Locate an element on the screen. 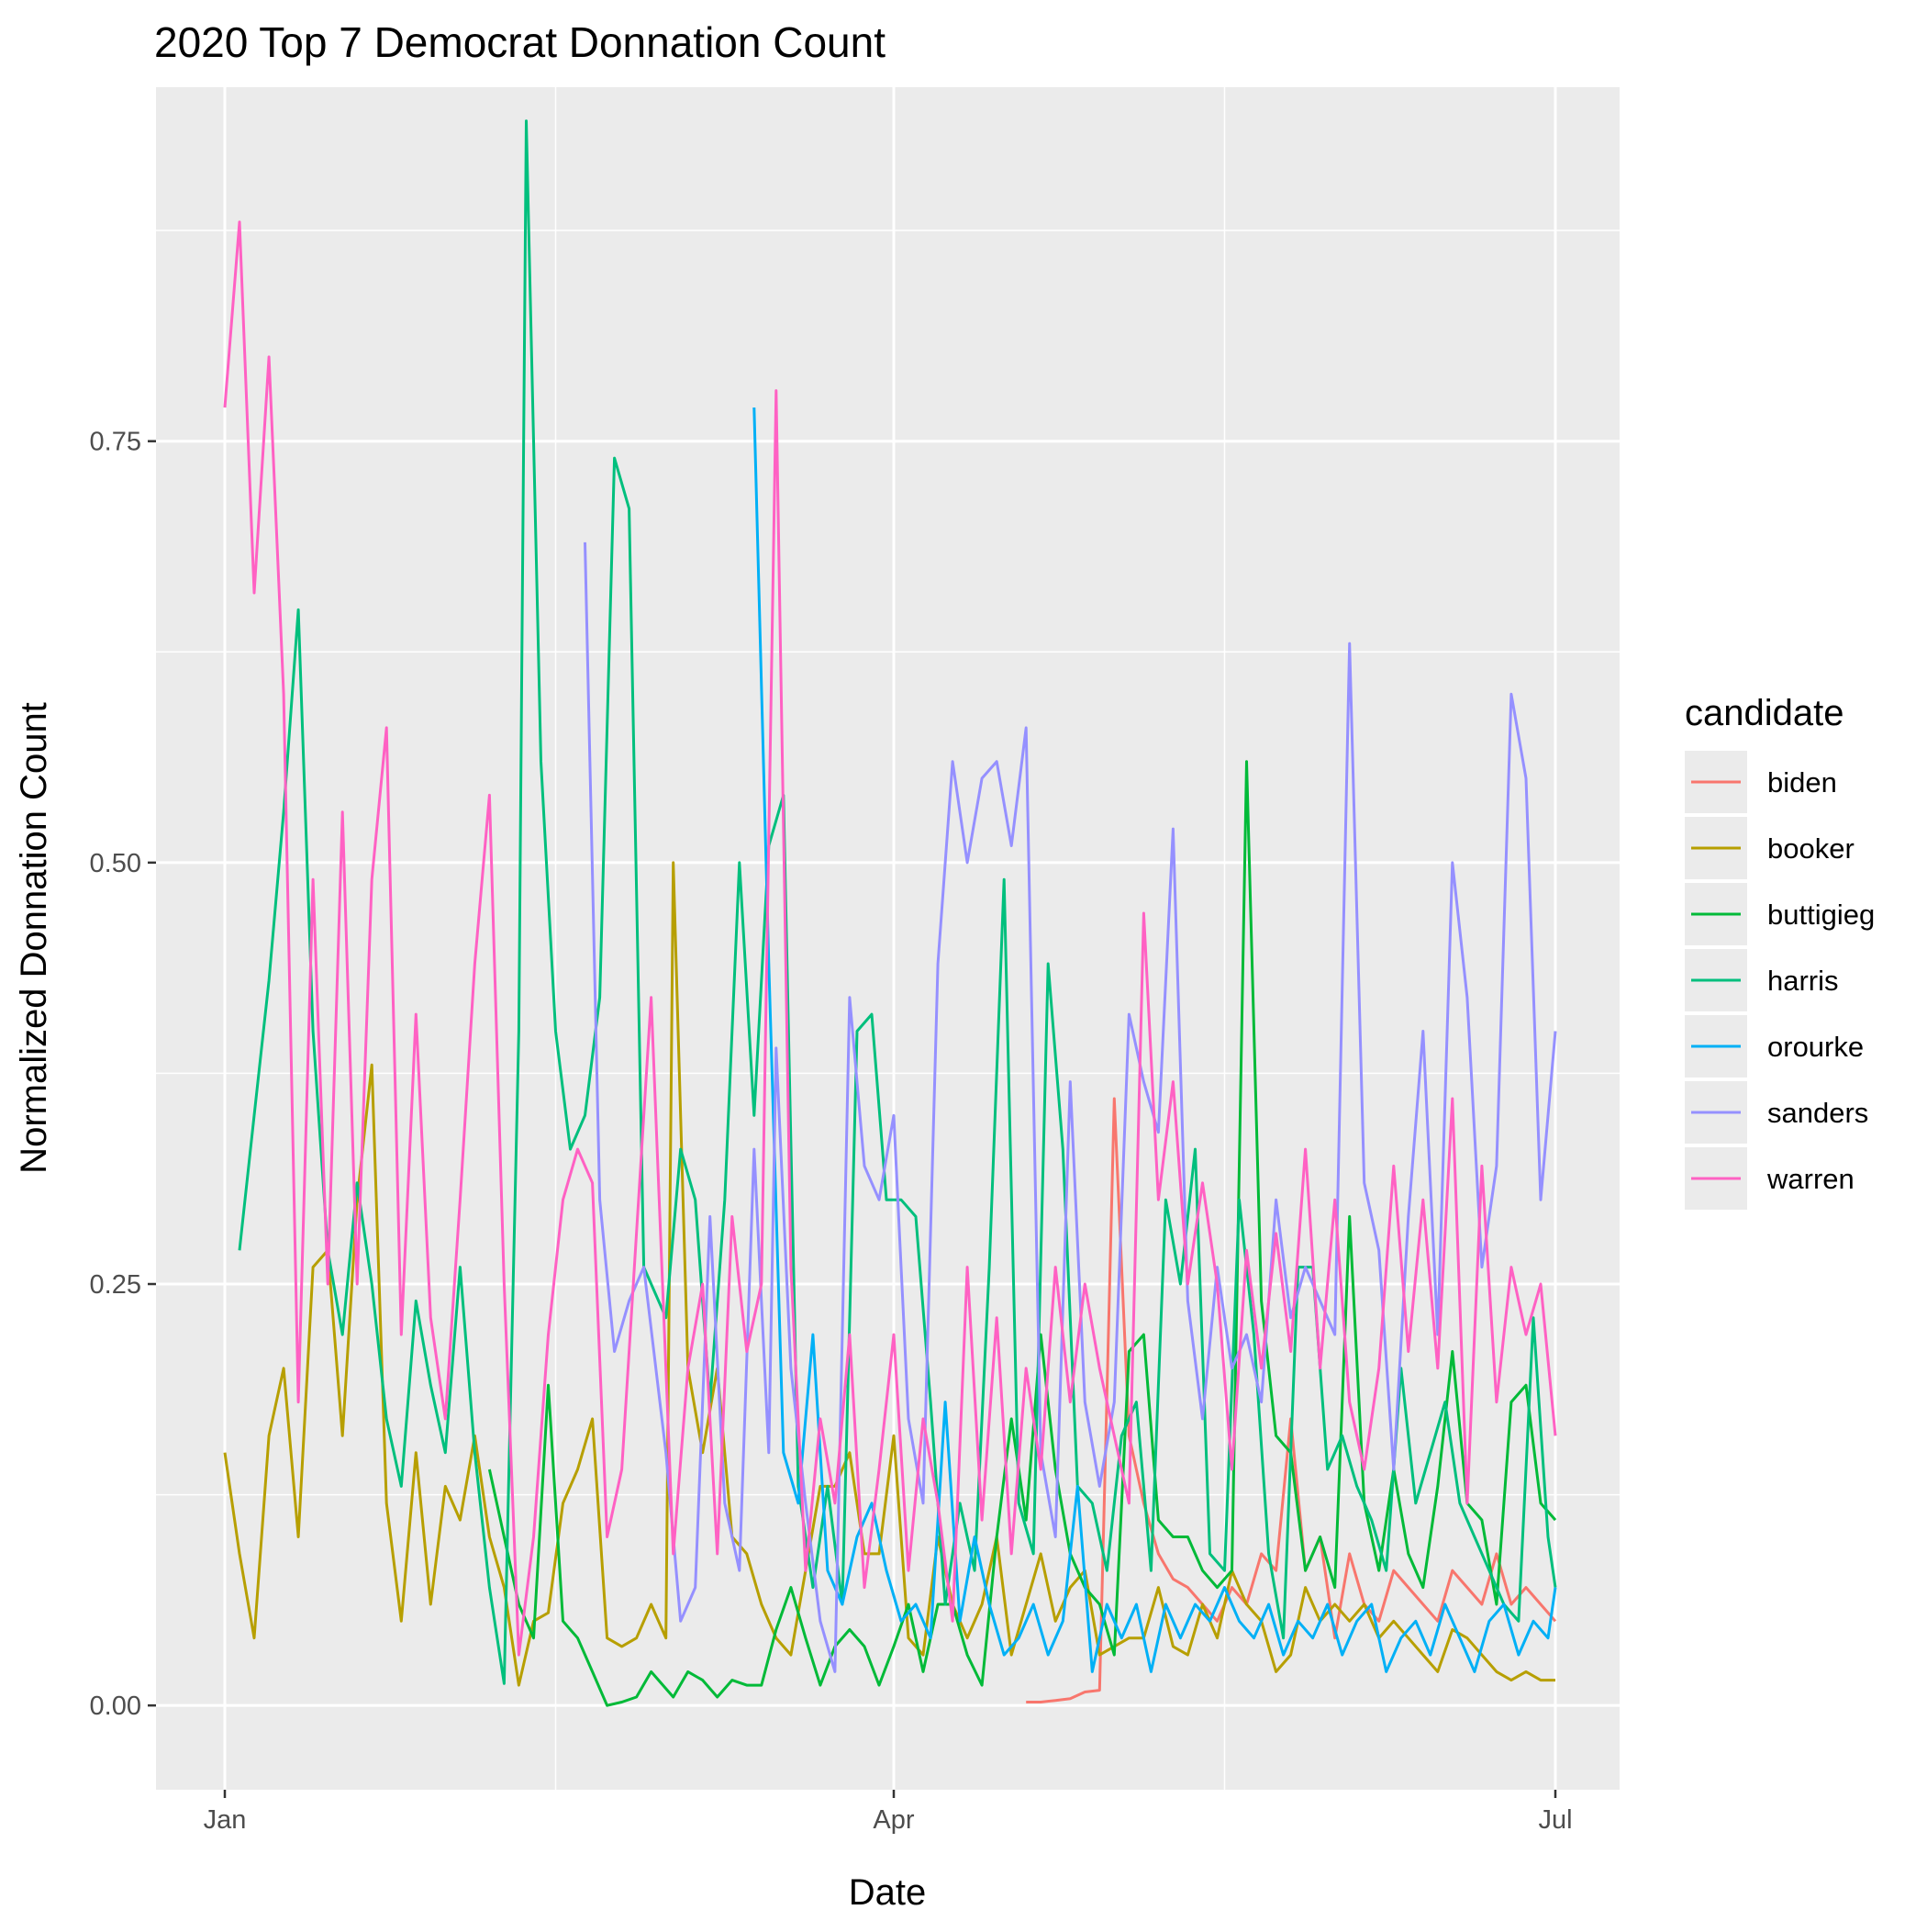 The height and width of the screenshot is (1932, 1927). legend-item-buttigieg: buttigieg is located at coordinates (1780, 914).